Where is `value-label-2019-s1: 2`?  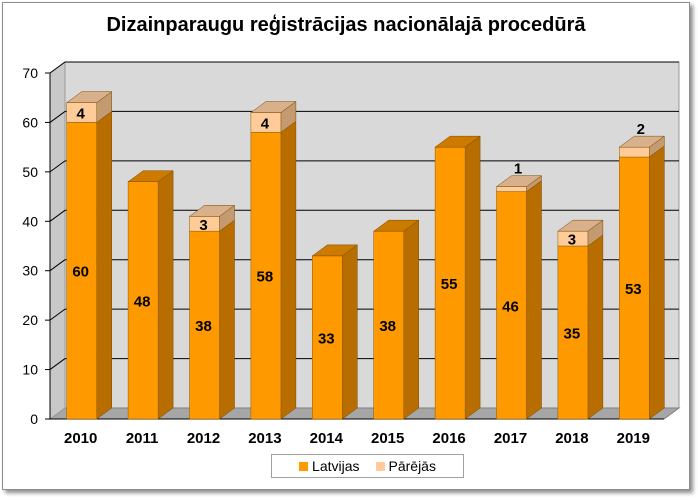 value-label-2019-s1: 2 is located at coordinates (641, 129).